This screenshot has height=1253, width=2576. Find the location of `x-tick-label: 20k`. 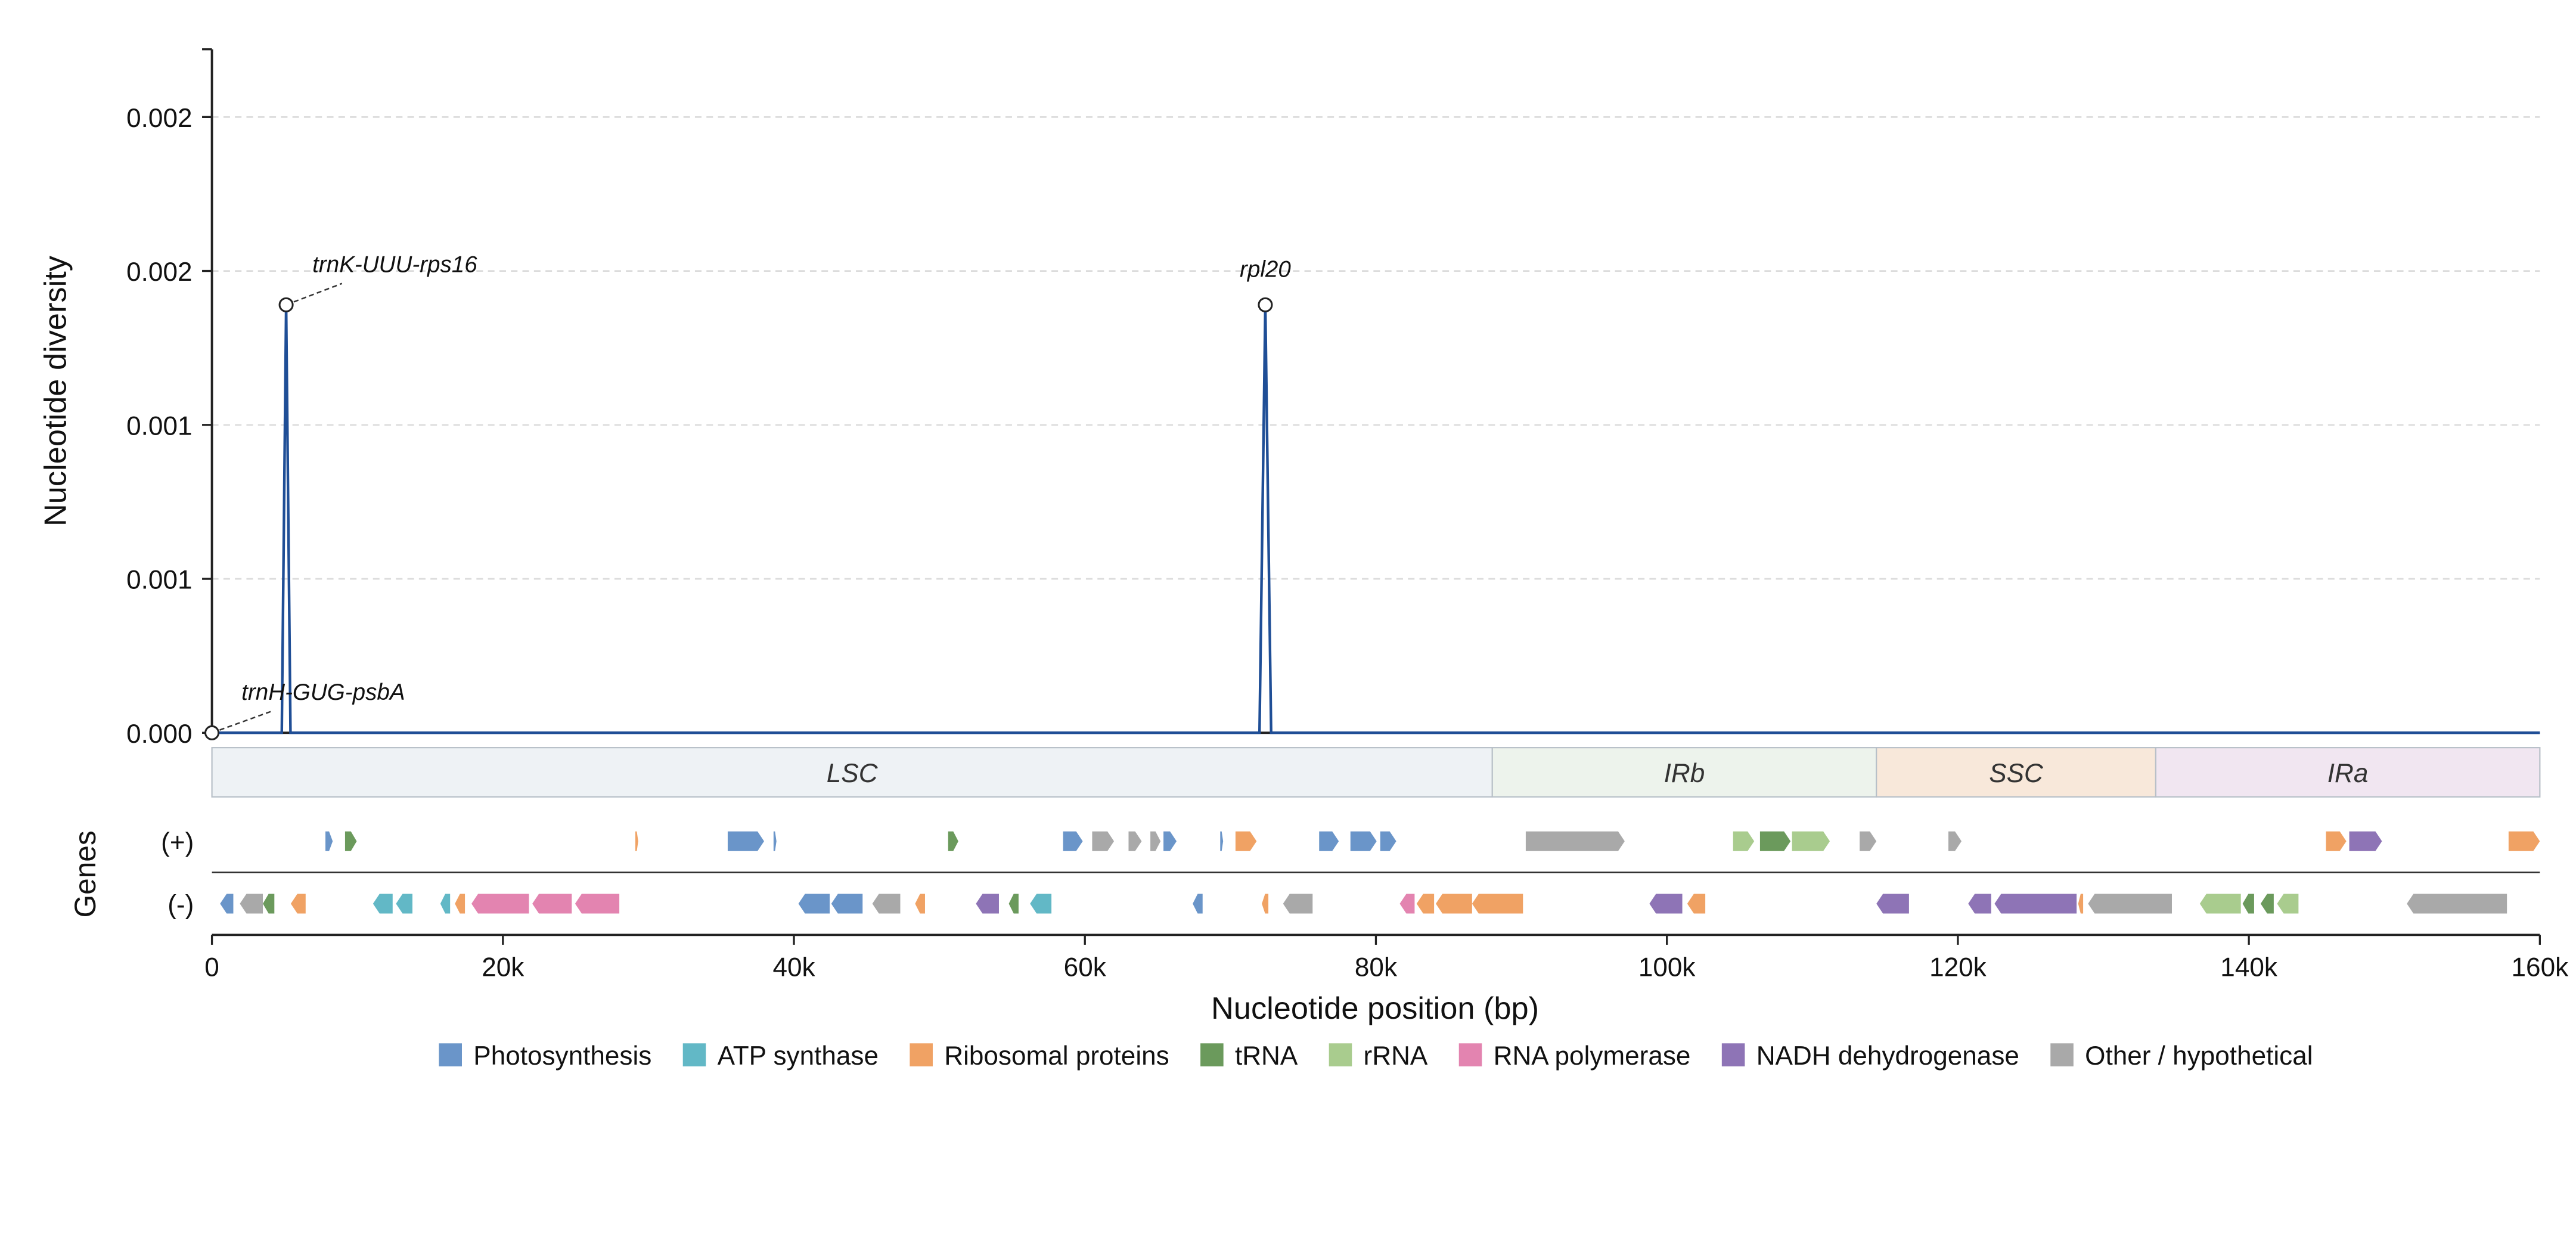

x-tick-label: 20k is located at coordinates (503, 967).